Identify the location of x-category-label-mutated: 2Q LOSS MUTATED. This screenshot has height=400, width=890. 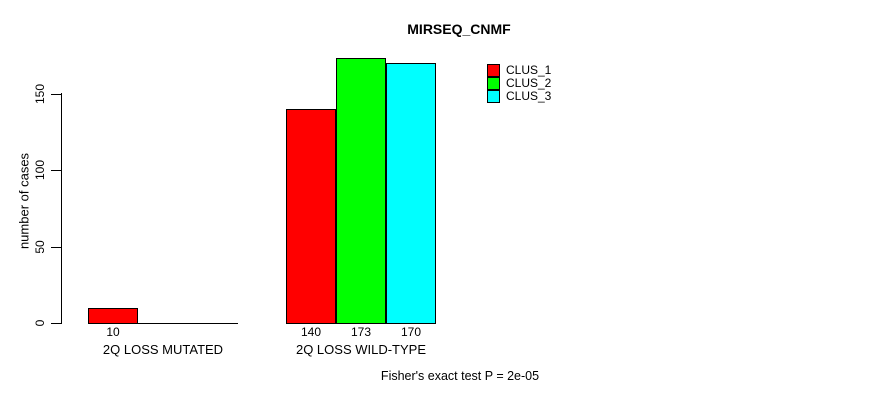
(163, 349).